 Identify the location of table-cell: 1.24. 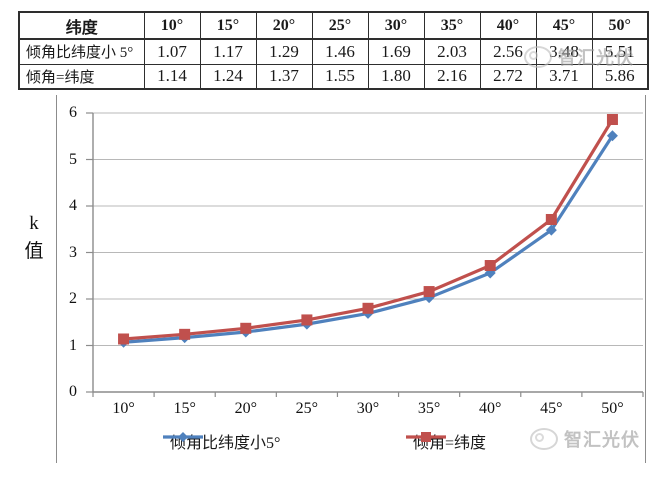
(228, 76).